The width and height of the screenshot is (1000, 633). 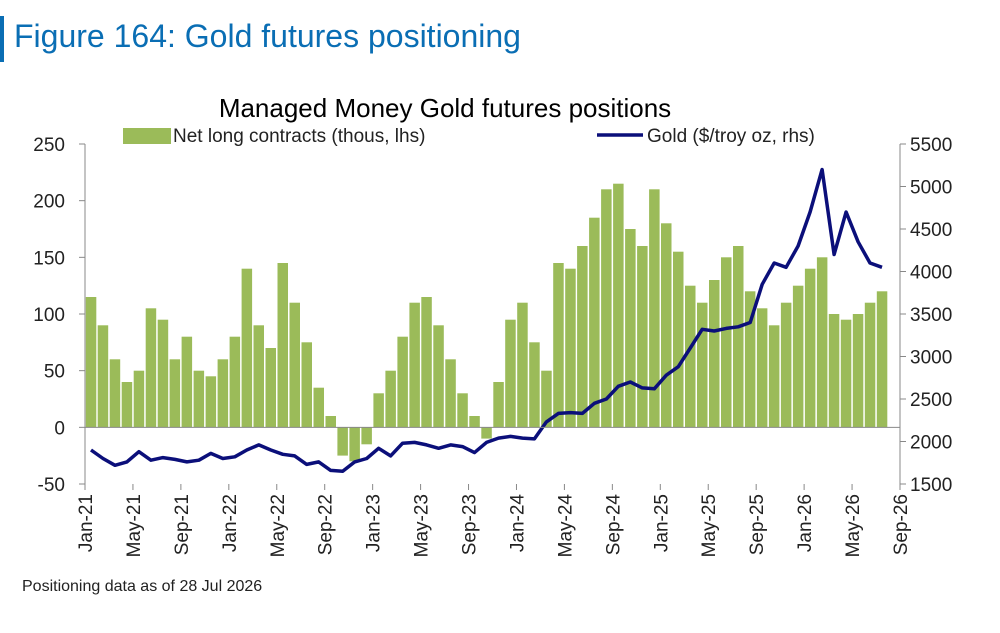 I want to click on y-right-tick-label: 5000, so click(x=931, y=188).